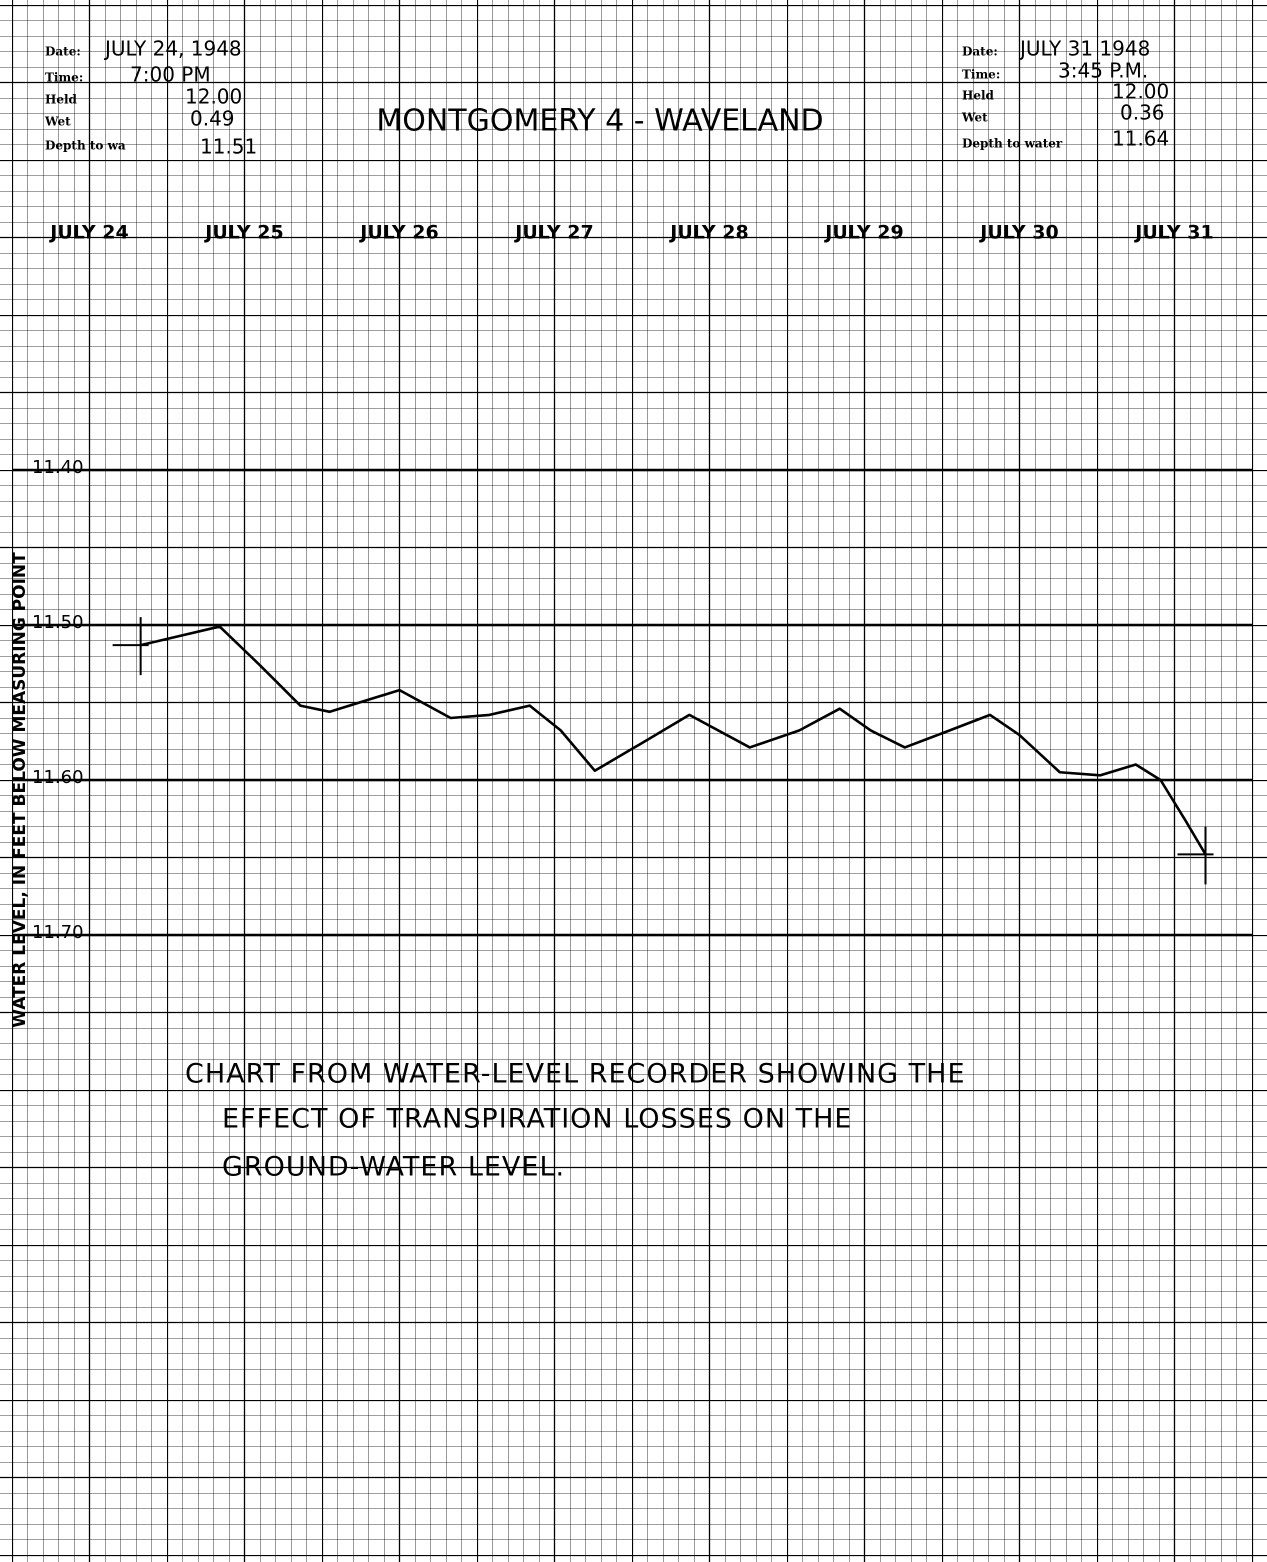 The width and height of the screenshot is (1267, 1562). What do you see at coordinates (1012, 144) in the screenshot?
I see `header-label: Depth to water` at bounding box center [1012, 144].